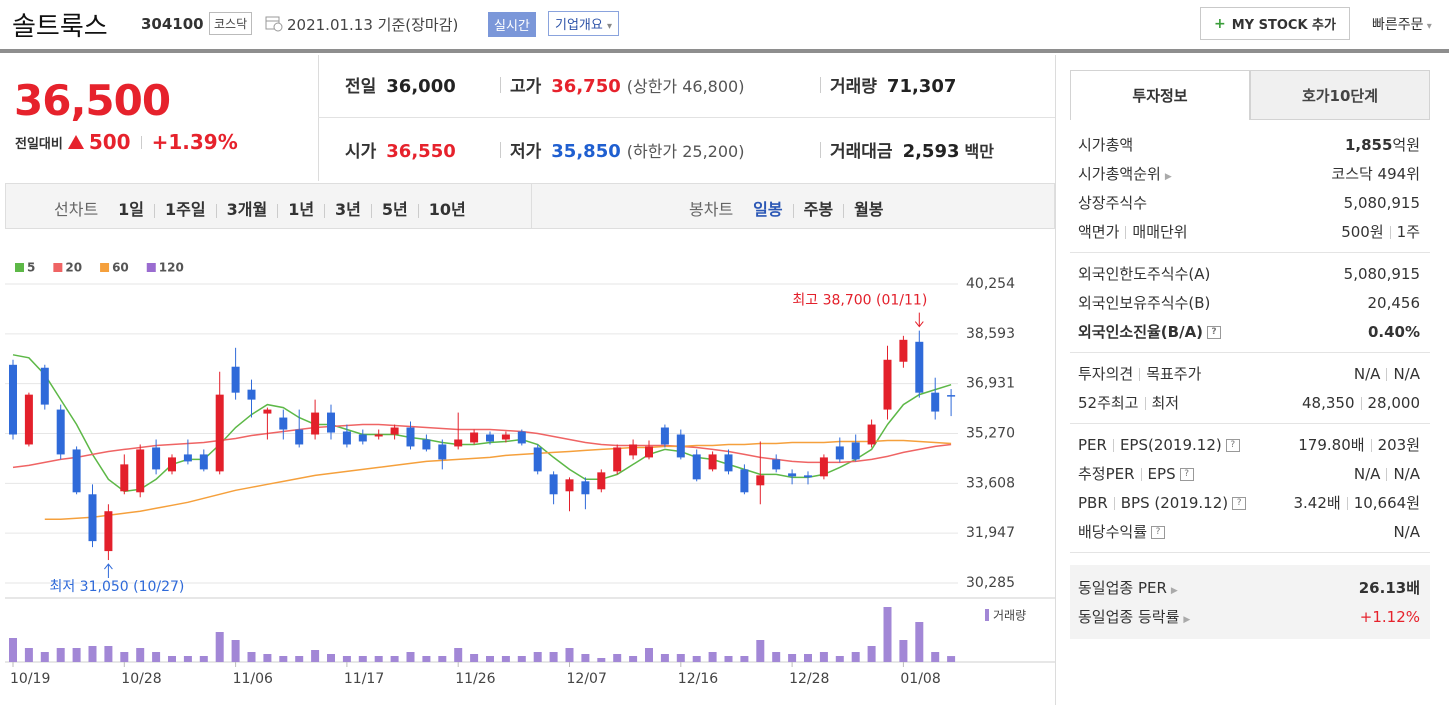 This screenshot has height=705, width=1449. What do you see at coordinates (1093, 502) in the screenshot?
I see `label-text: PBR` at bounding box center [1093, 502].